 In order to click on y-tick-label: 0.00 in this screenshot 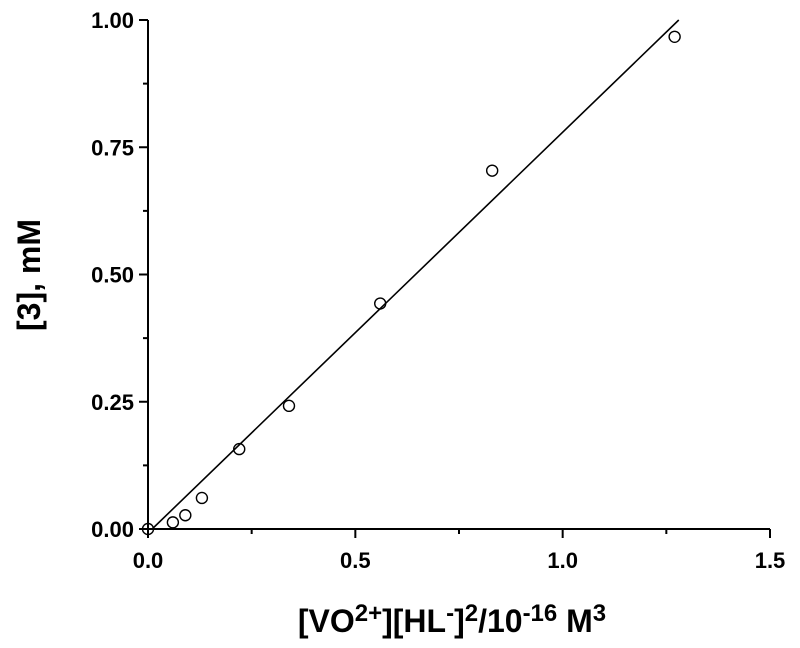, I will do `click(112, 529)`.